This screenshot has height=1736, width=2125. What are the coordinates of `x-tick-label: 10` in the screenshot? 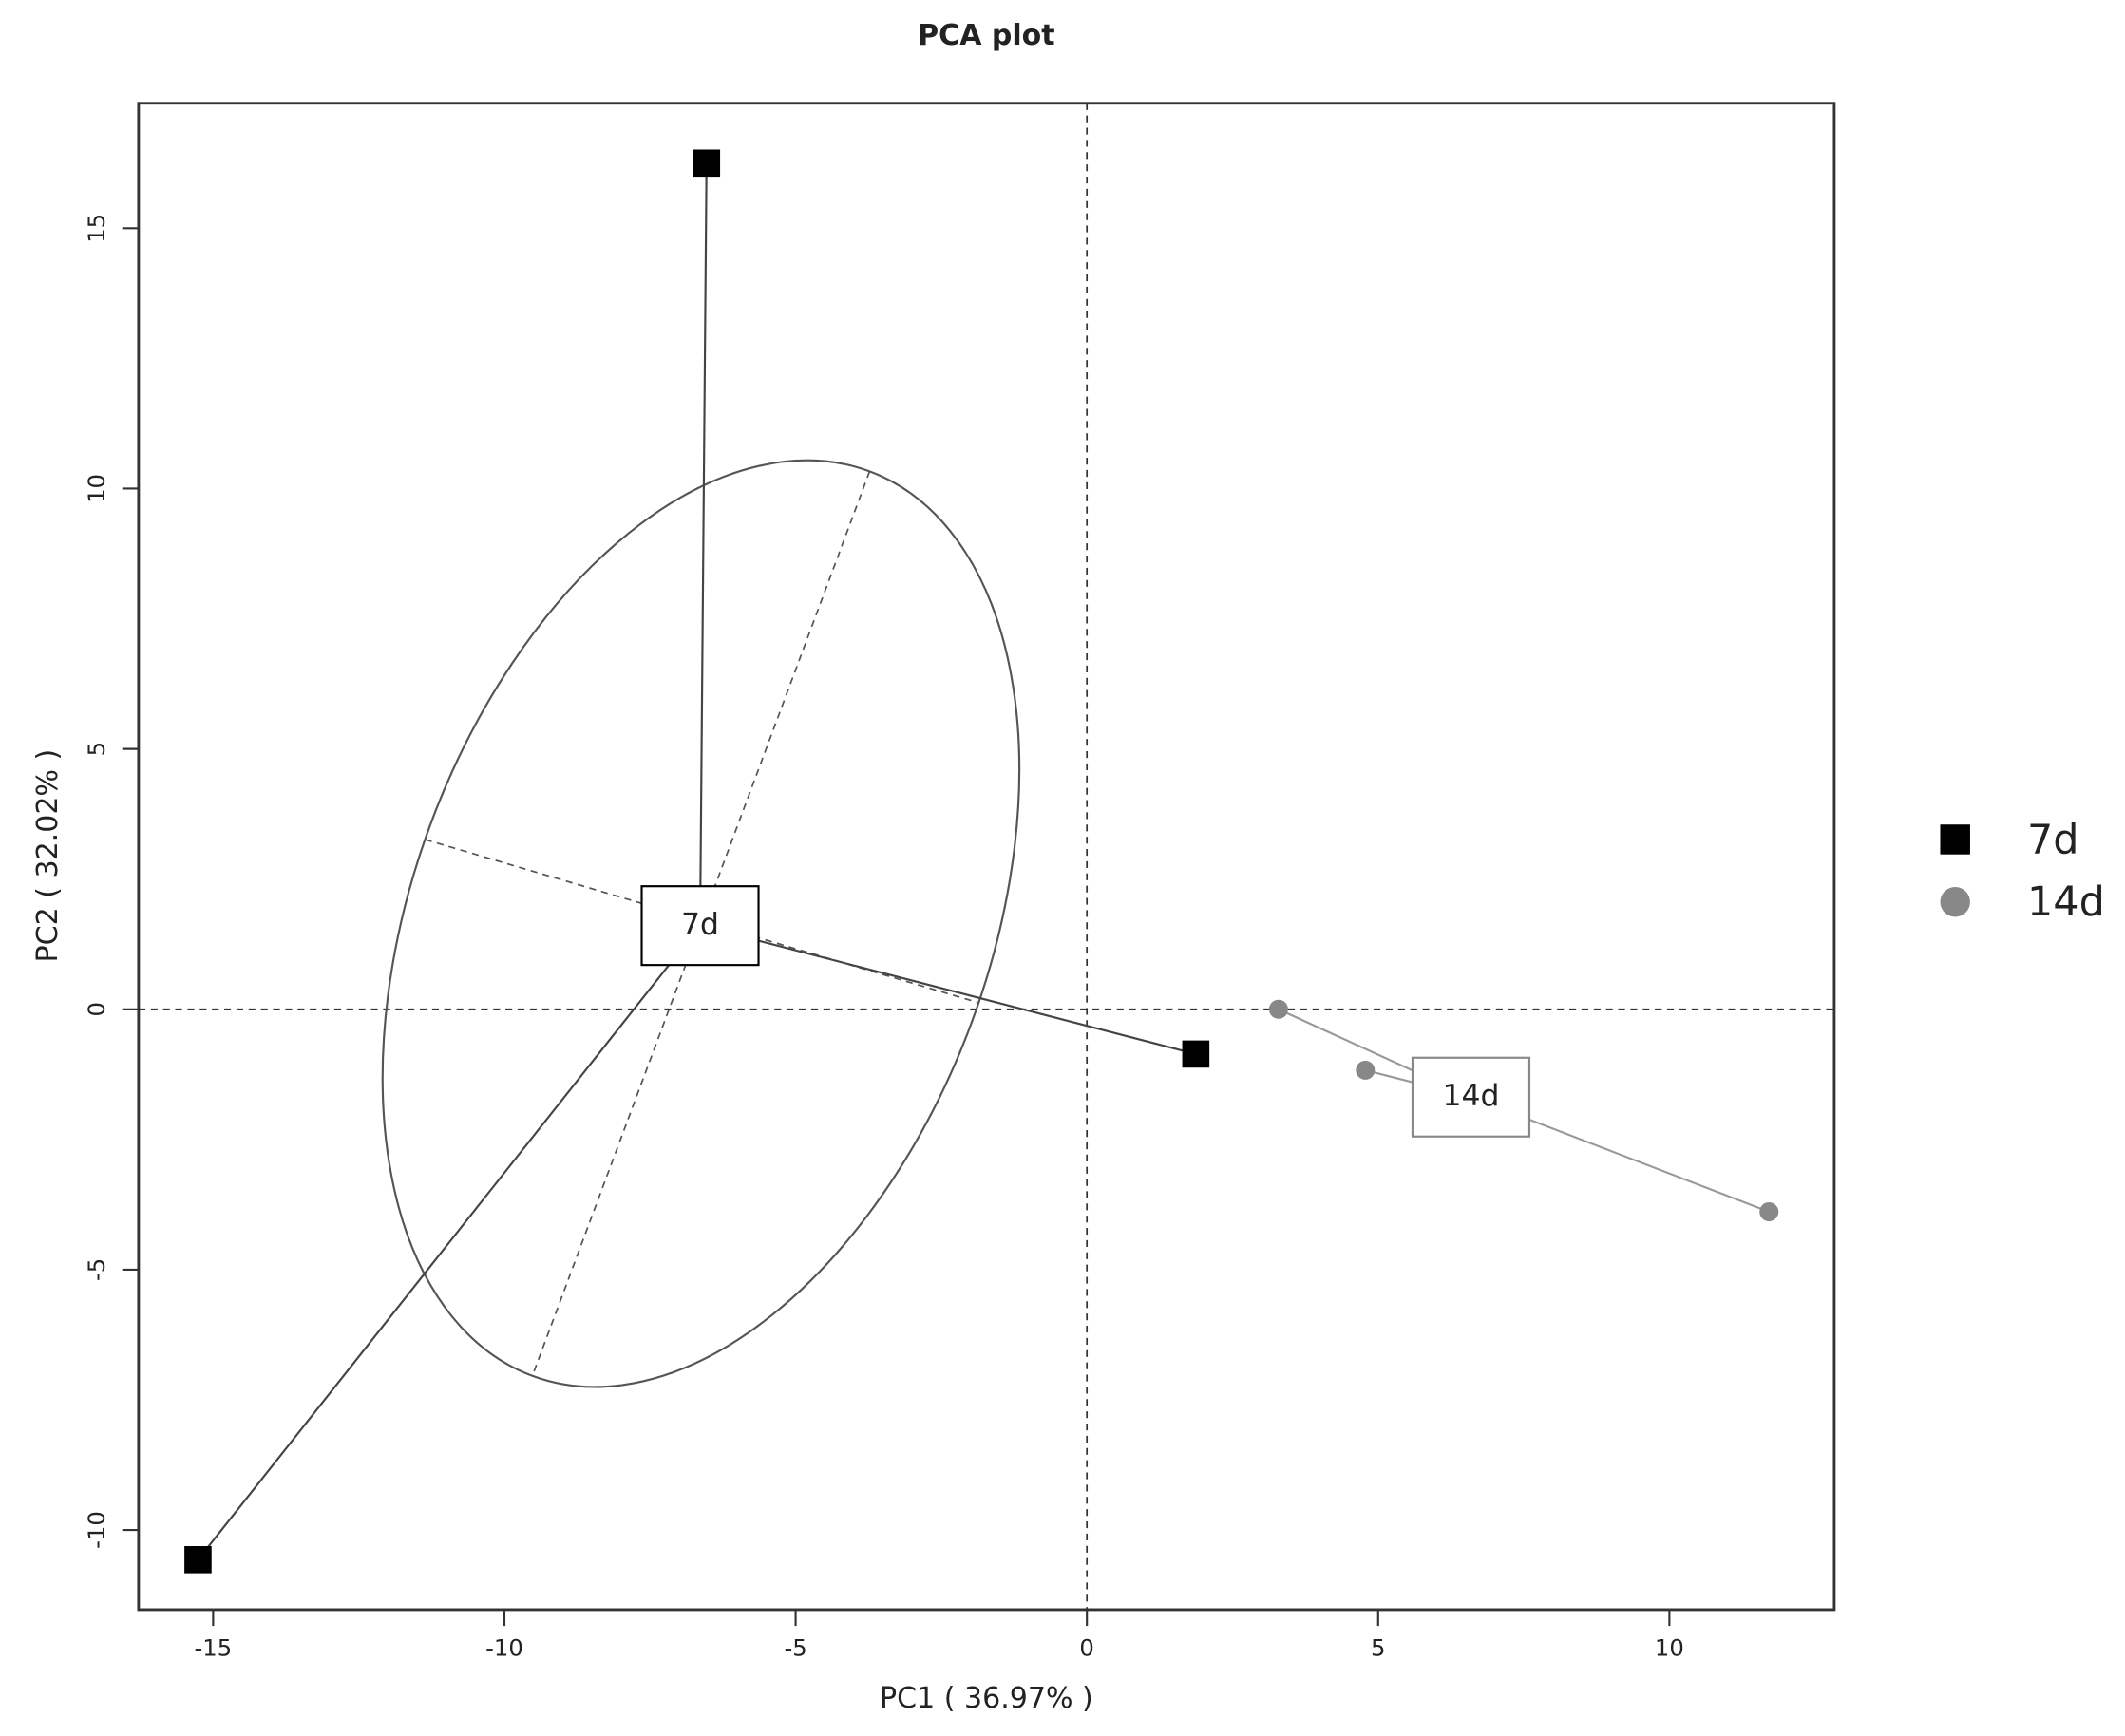 It's located at (1669, 1647).